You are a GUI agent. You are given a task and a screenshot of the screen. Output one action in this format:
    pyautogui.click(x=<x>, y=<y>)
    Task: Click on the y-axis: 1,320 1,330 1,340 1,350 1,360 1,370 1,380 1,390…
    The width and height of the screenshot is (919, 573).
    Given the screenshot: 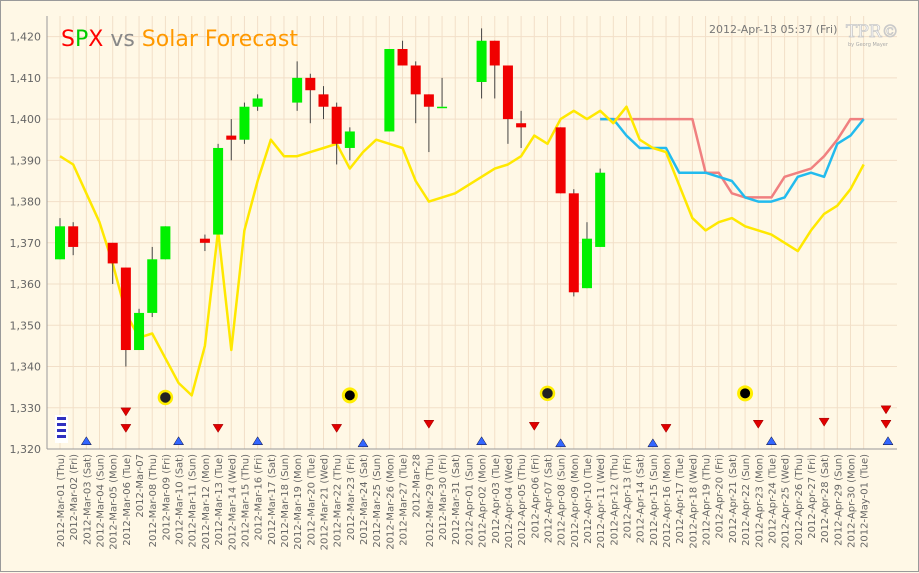 What is the action you would take?
    pyautogui.click(x=29, y=236)
    